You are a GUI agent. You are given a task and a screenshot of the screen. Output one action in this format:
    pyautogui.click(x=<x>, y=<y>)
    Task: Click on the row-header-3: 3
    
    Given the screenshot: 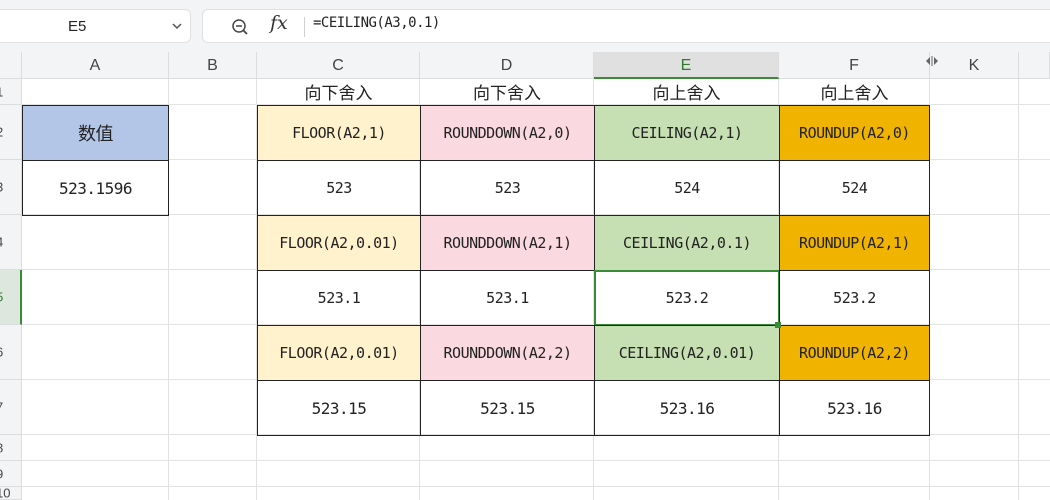 What is the action you would take?
    pyautogui.click(x=11, y=187)
    